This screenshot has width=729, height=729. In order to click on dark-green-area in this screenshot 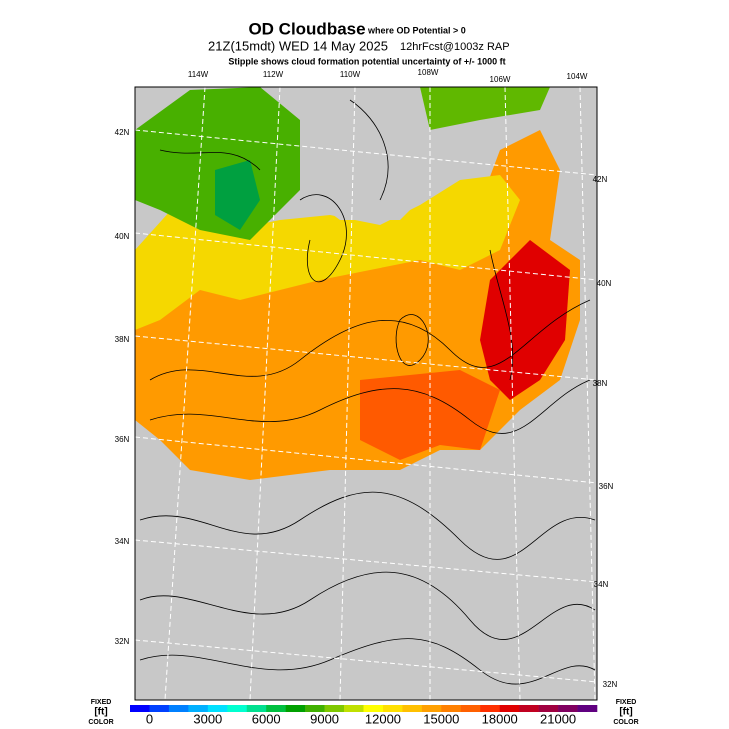, I will do `click(237, 195)`.